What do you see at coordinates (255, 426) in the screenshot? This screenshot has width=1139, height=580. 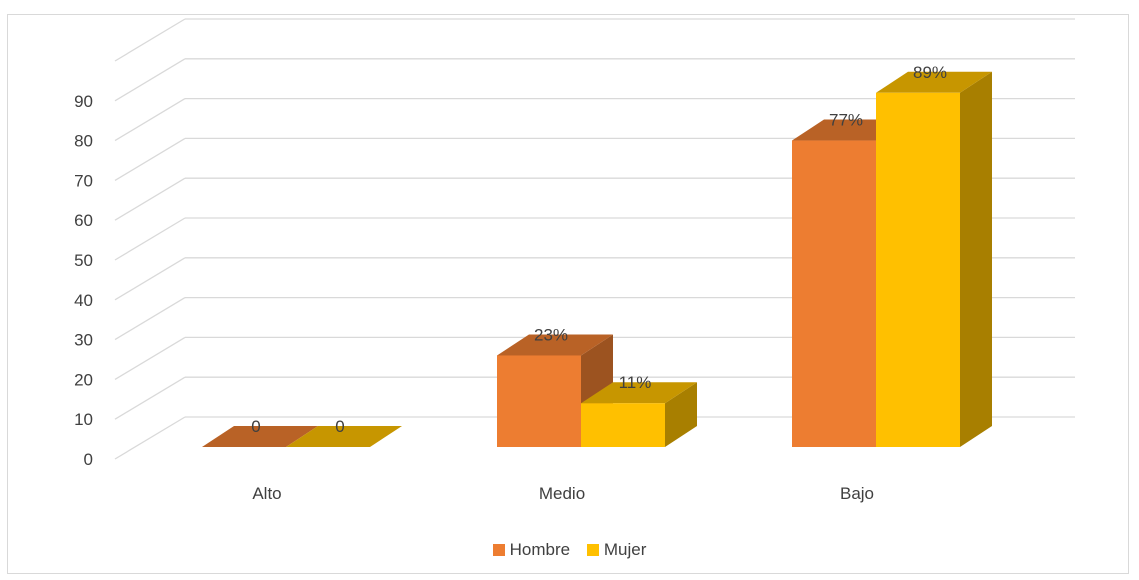 I see `data-label-hombre: 0` at bounding box center [255, 426].